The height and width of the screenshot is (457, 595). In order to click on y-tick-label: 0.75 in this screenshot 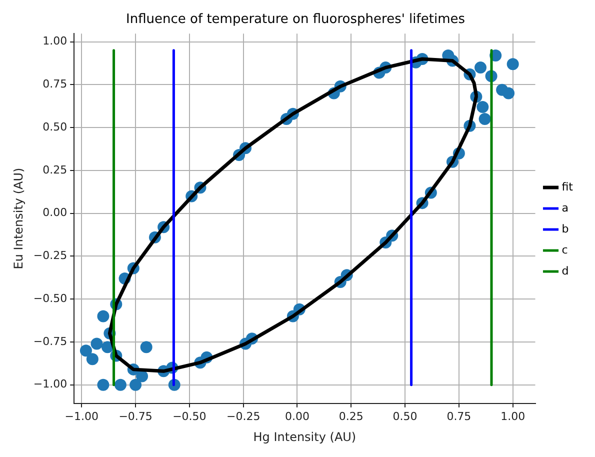, I will do `click(55, 84)`.